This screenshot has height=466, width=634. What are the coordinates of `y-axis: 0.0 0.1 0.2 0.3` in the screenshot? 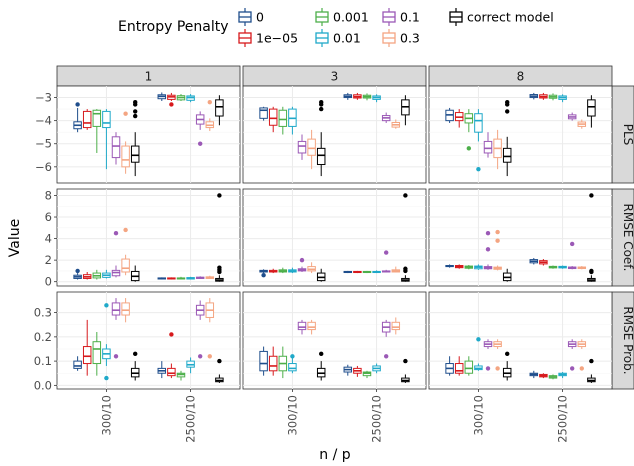 It's located at (45, 349).